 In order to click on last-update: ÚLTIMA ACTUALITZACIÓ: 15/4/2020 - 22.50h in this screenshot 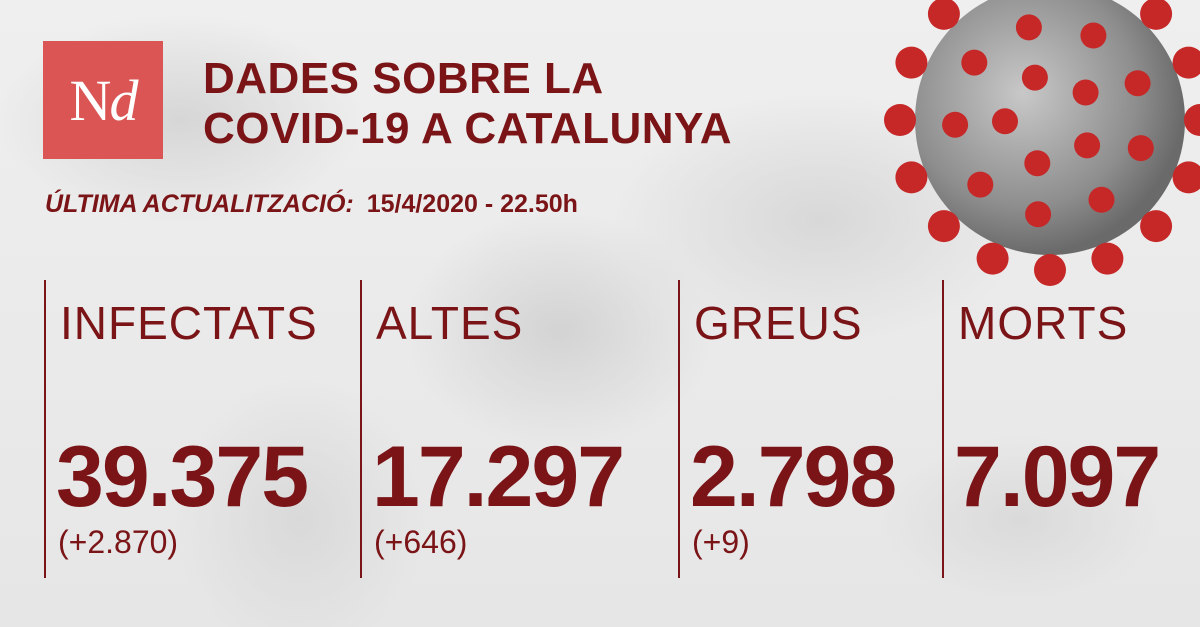, I will do `click(311, 204)`.